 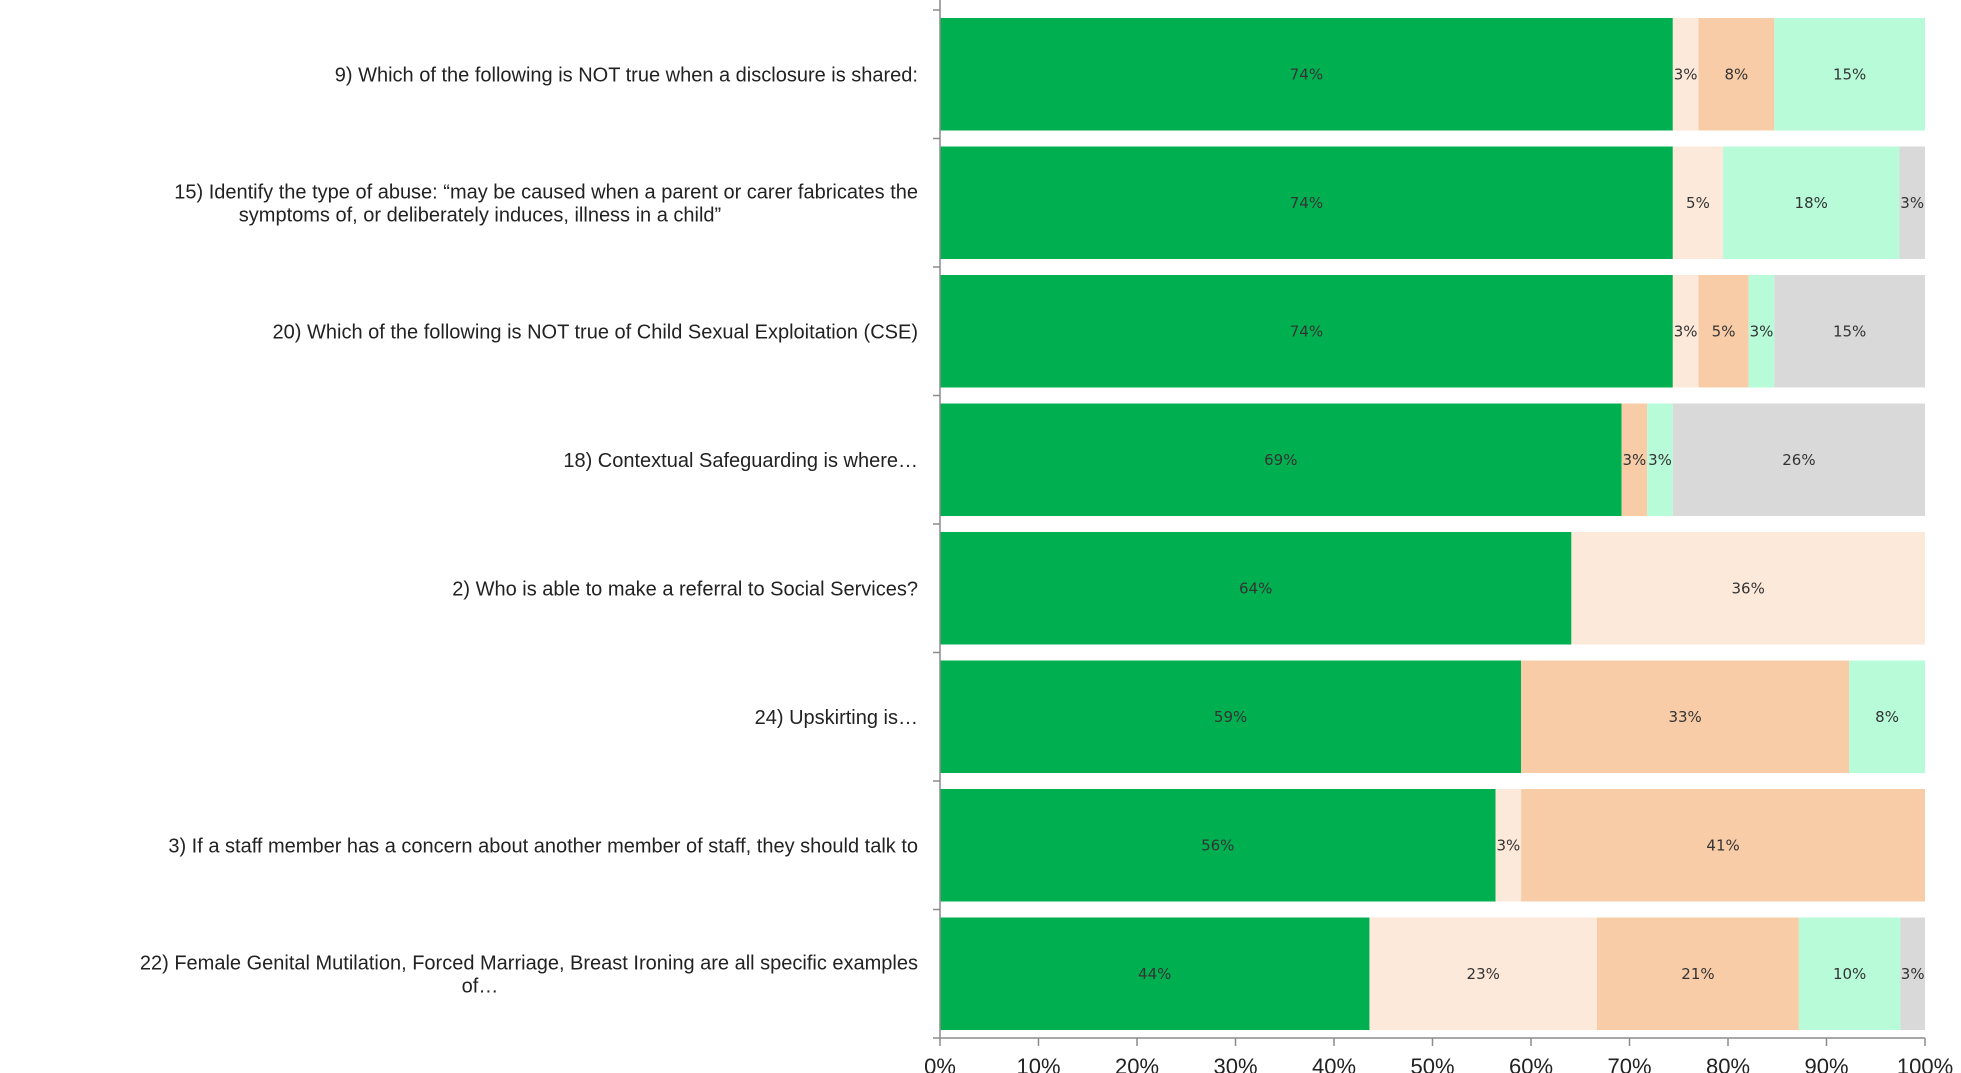 I want to click on segment-label-row2-s2: 5%, so click(x=1724, y=331).